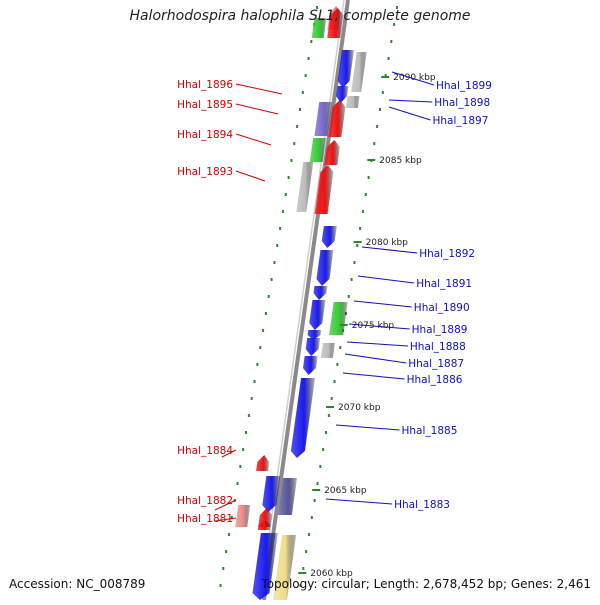 This screenshot has width=600, height=605. I want to click on gene-3-red, so click(335, 23).